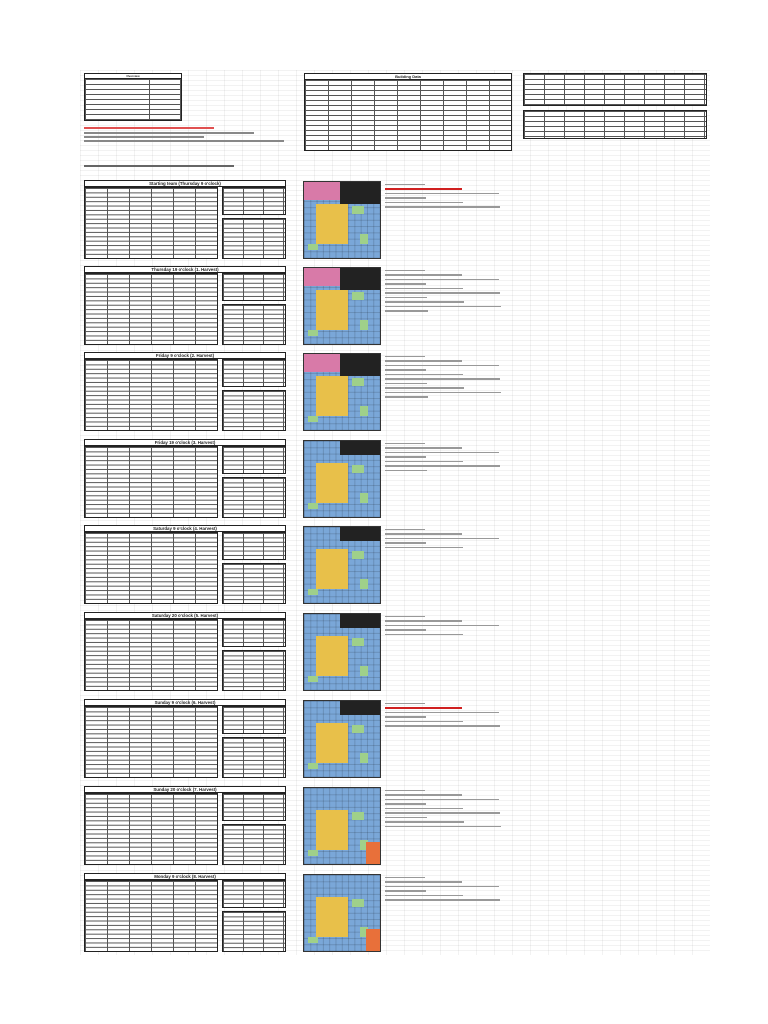 This screenshot has width=768, height=1024. What do you see at coordinates (185, 269) in the screenshot?
I see `section-title: Thursday 19 o'clock (1. Harvest)` at bounding box center [185, 269].